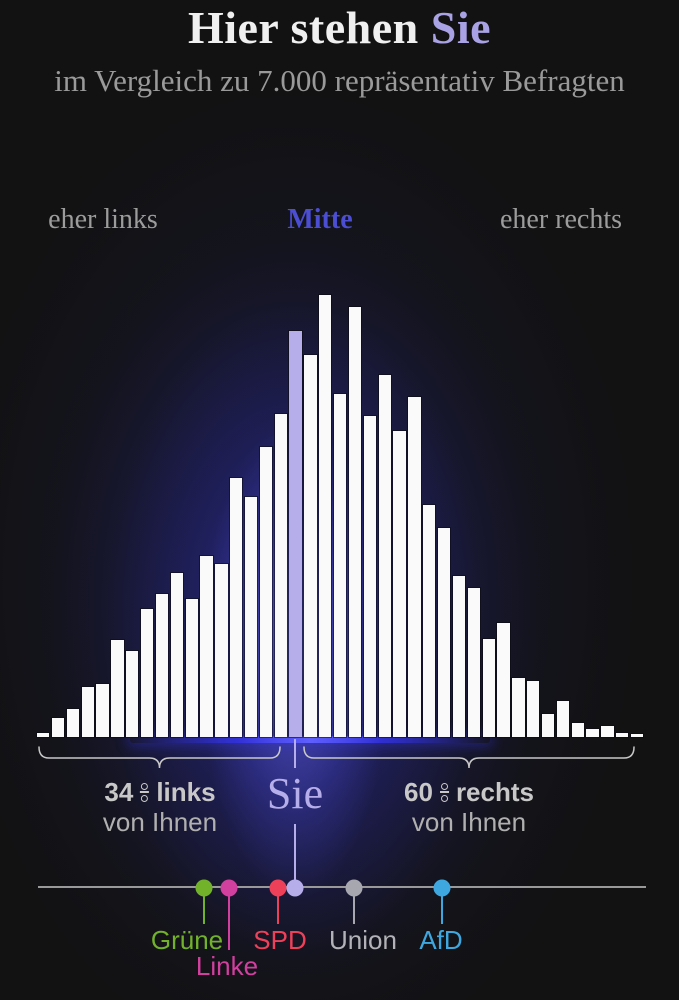  I want to click on histogram-bar-you, so click(295, 534).